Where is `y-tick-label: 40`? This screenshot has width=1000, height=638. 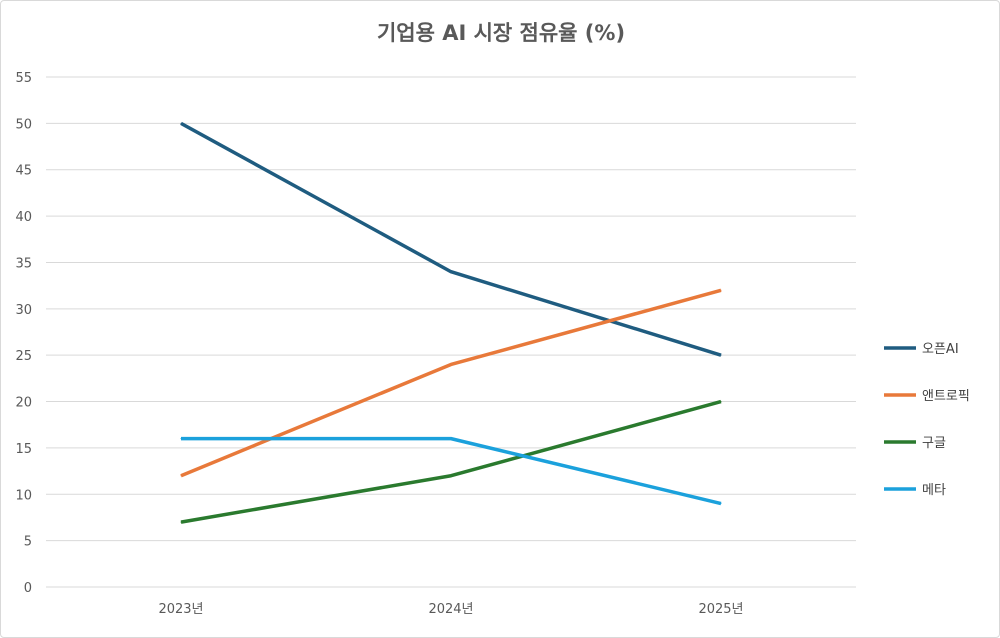
y-tick-label: 40 is located at coordinates (23, 217).